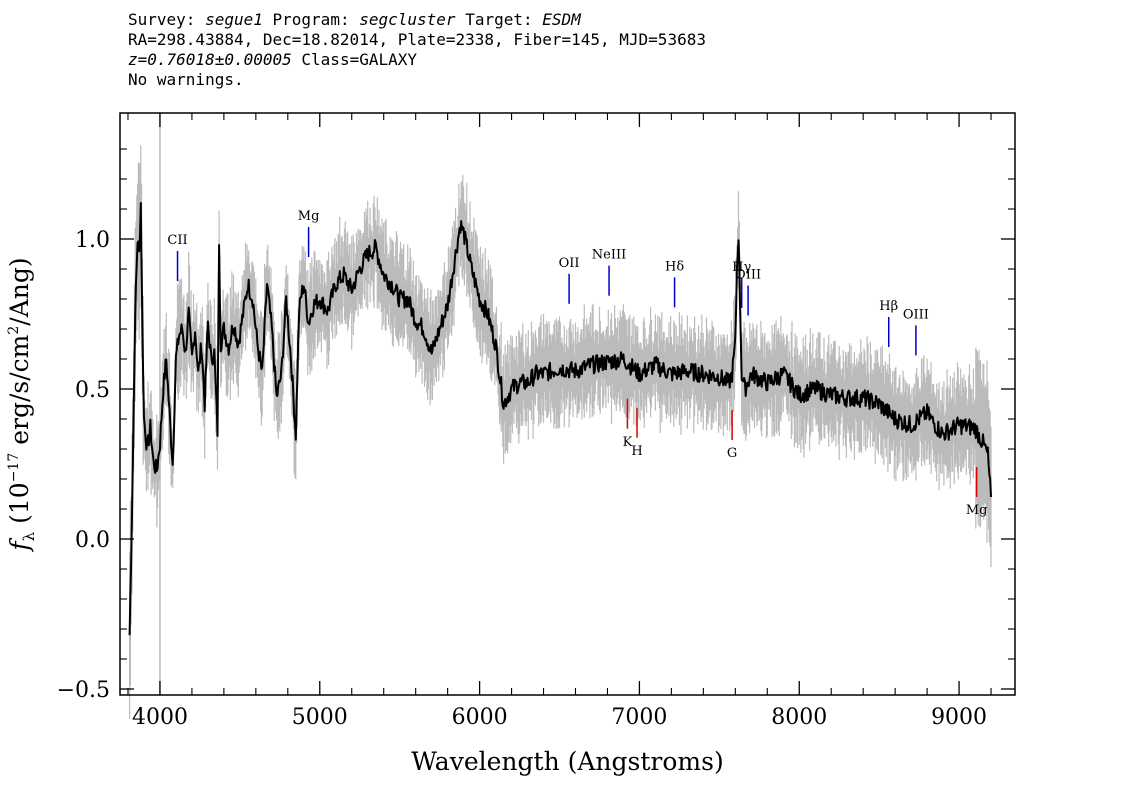 The width and height of the screenshot is (1134, 810). Describe the element at coordinates (741, 267) in the screenshot. I see `spectral-line-label: Hγ` at that location.